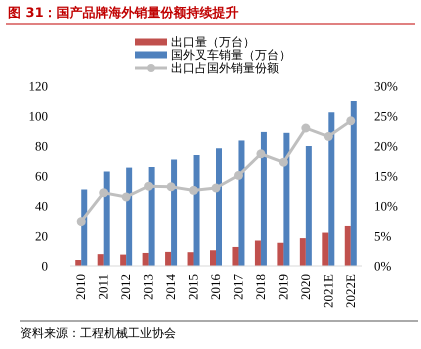 This screenshot has height=349, width=421. What do you see at coordinates (170, 287) in the screenshot?
I see `x-tick-label: 2014` at bounding box center [170, 287].